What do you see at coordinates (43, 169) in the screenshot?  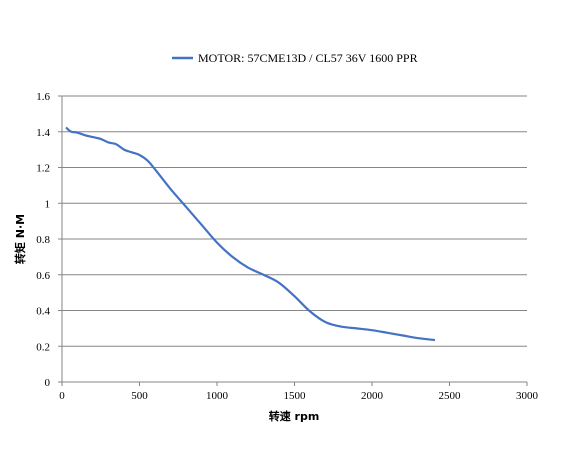 I see `y-tick-label: 1.2` at bounding box center [43, 169].